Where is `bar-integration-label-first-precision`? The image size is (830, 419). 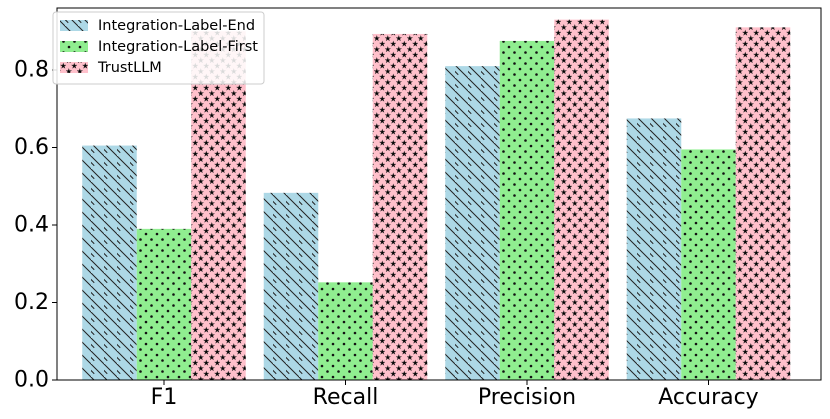
bar-integration-label-first-precision is located at coordinates (527, 210).